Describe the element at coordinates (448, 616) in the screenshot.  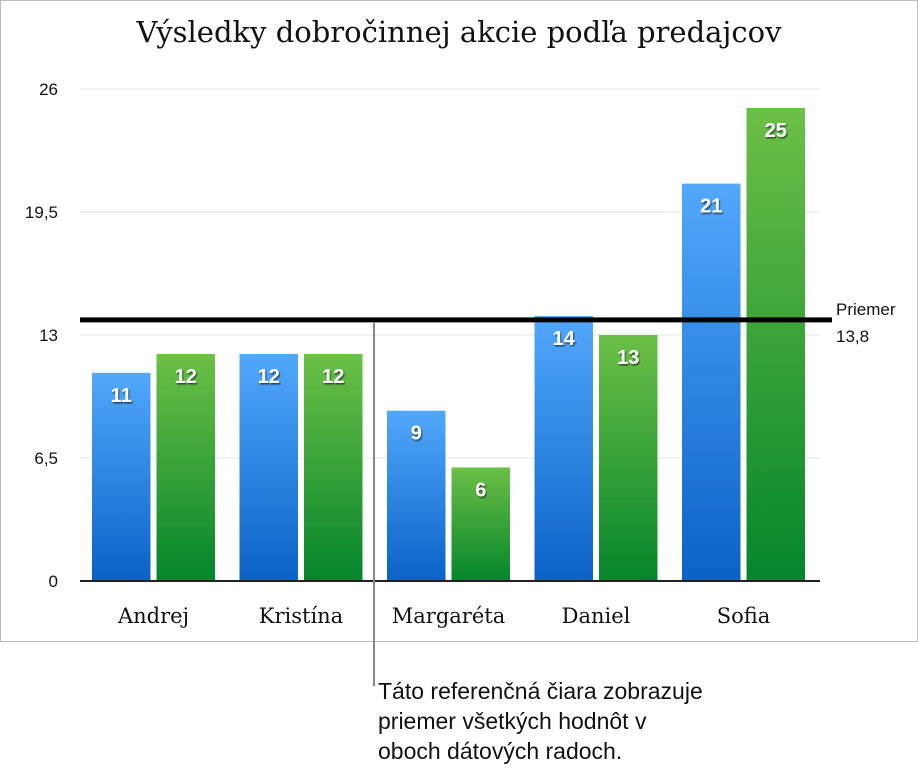
I see `x-category-label: Margaréta` at that location.